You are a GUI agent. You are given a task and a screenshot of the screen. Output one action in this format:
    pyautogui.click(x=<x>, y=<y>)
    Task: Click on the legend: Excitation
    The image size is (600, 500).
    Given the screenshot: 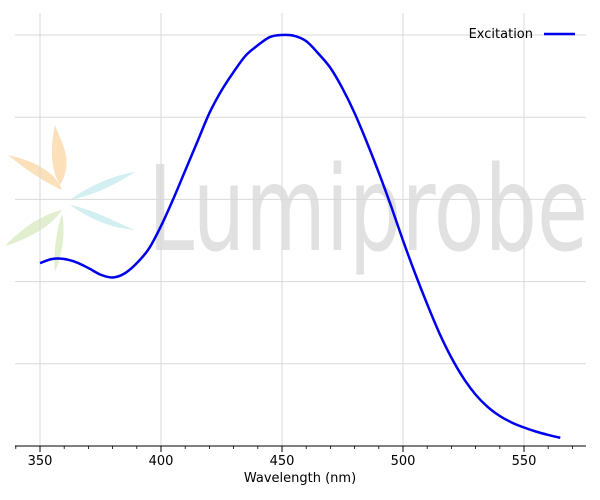 What is the action you would take?
    pyautogui.click(x=522, y=34)
    